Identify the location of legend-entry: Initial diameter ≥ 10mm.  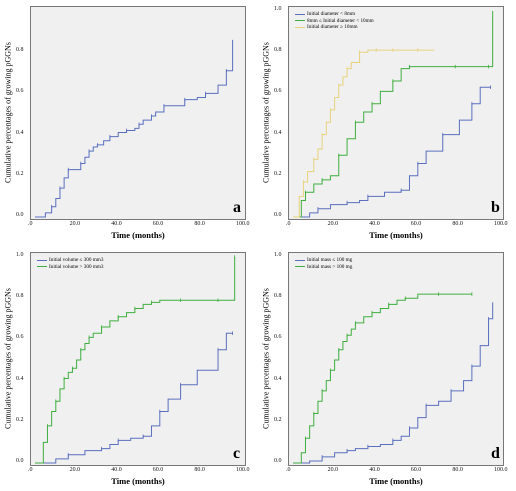
(334, 27).